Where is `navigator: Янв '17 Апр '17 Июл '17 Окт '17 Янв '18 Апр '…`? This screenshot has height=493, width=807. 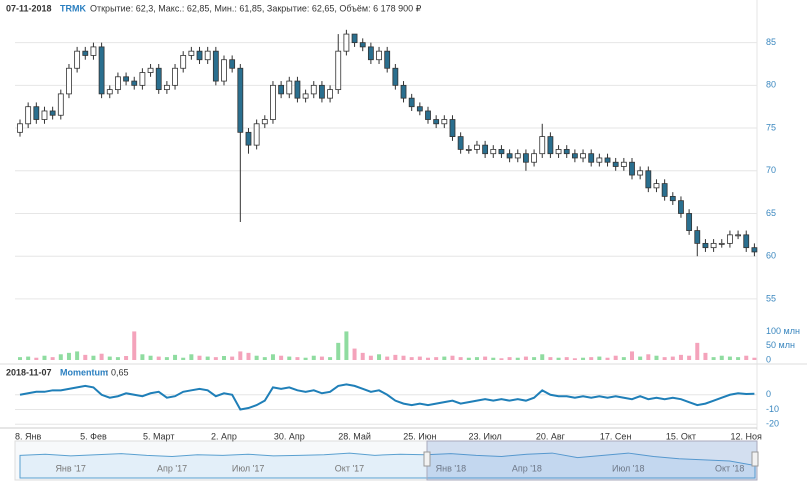
navigator: Янв '17 Апр '17 Июл '17 Окт '17 Янв '18 Апр '… is located at coordinates (386, 460).